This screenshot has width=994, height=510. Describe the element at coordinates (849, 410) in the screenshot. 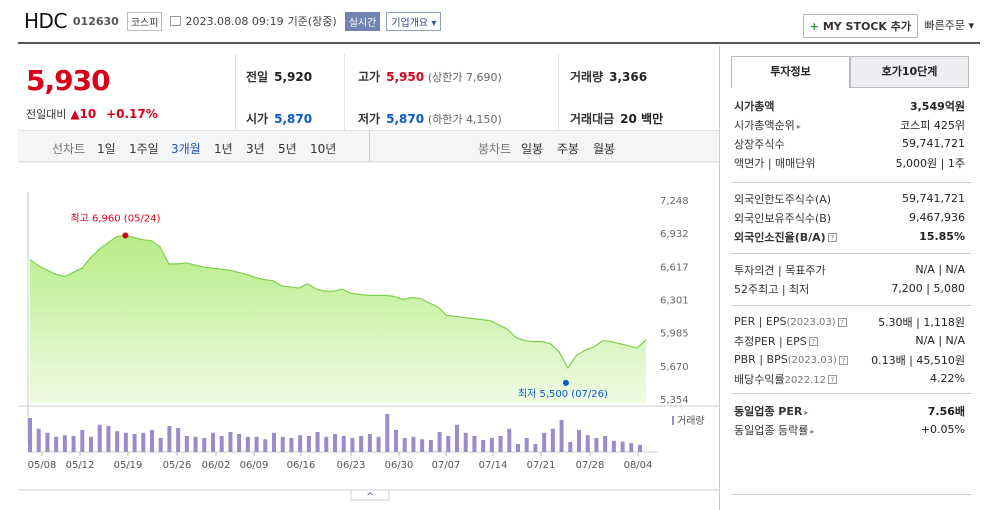

I see `info-row: 동일업종 PER ▸ 7.56배` at that location.